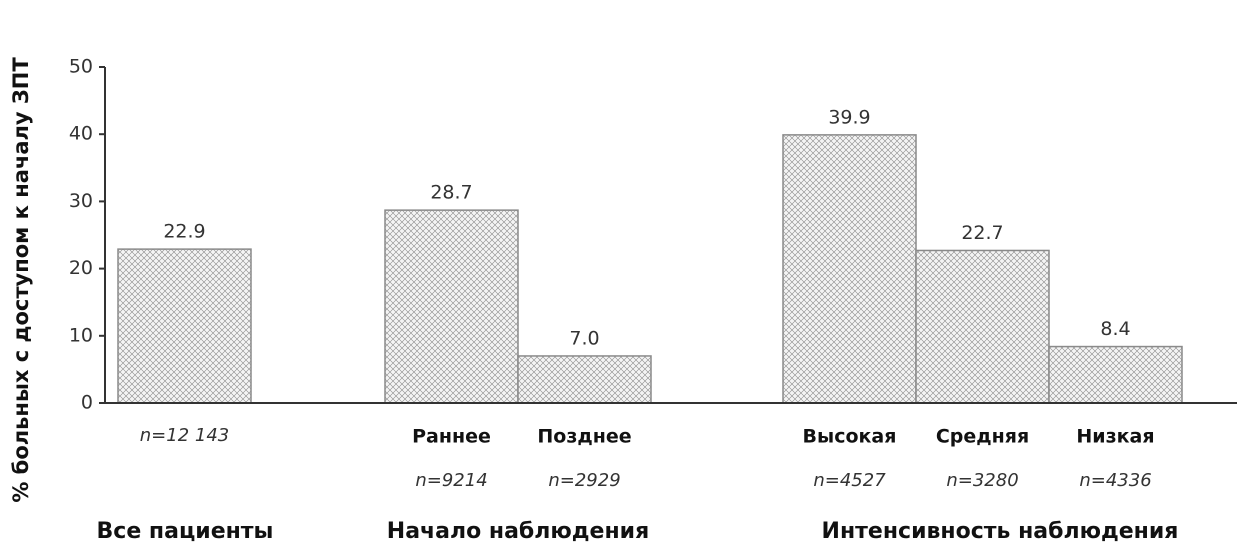  What do you see at coordinates (185, 531) in the screenshot?
I see `group-label: Все пациенты` at bounding box center [185, 531].